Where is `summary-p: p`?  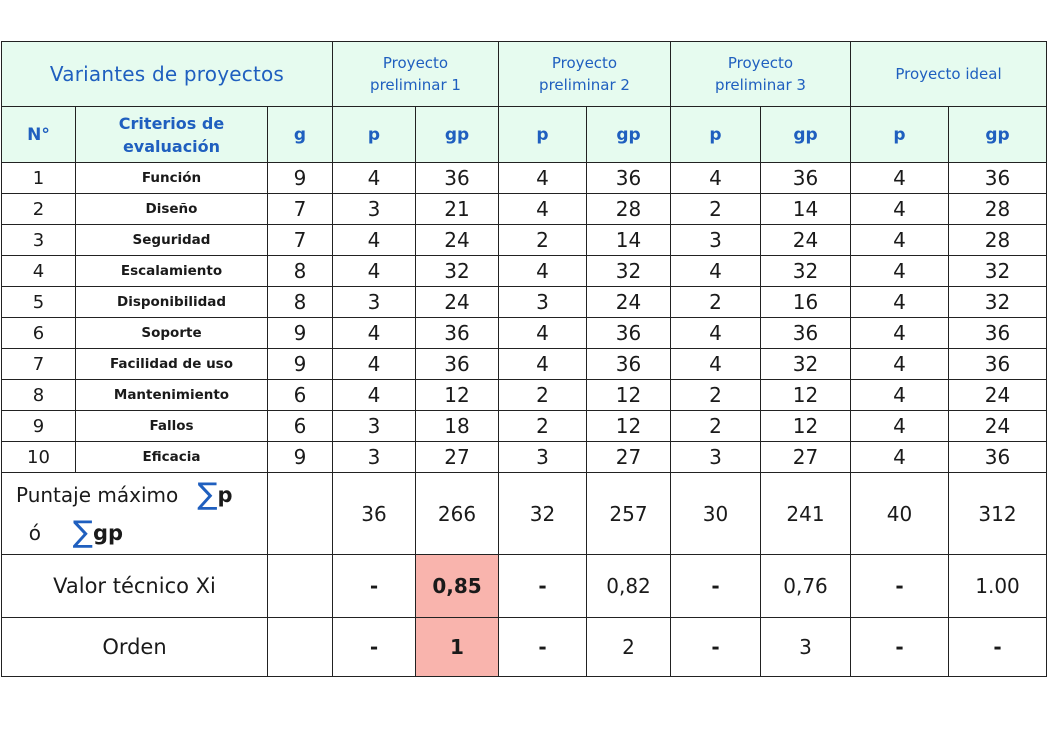 summary-p: p is located at coordinates (225, 494).